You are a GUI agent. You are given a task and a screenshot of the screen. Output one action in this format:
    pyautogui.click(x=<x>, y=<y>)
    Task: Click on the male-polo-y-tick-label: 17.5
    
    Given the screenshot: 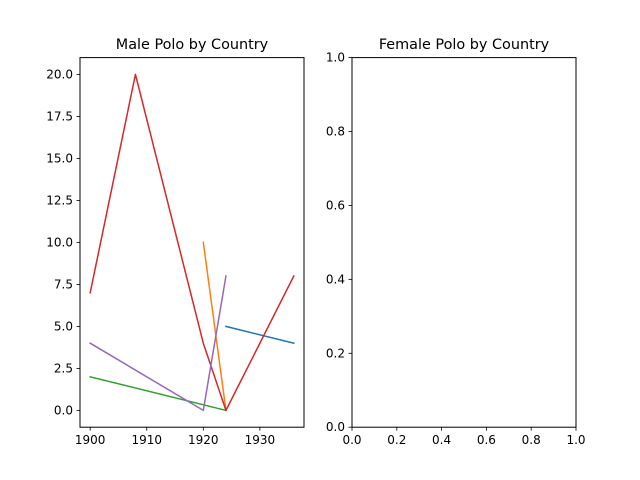 What is the action you would take?
    pyautogui.click(x=59, y=116)
    